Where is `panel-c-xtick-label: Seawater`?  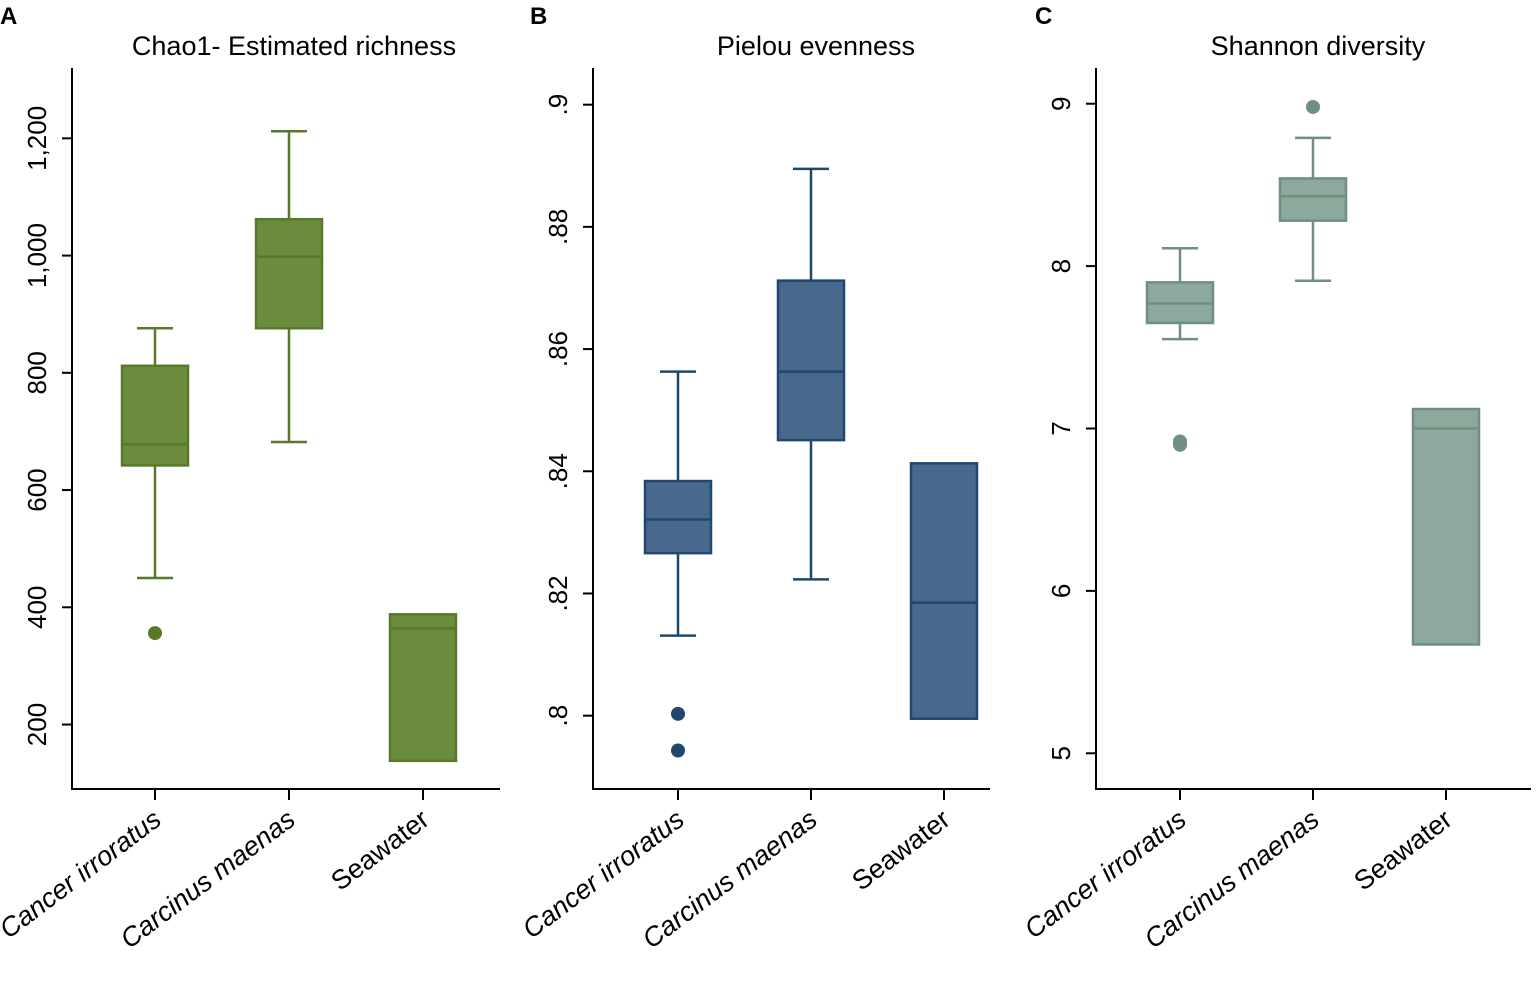
panel-c-xtick-label: Seawater is located at coordinates (1402, 850).